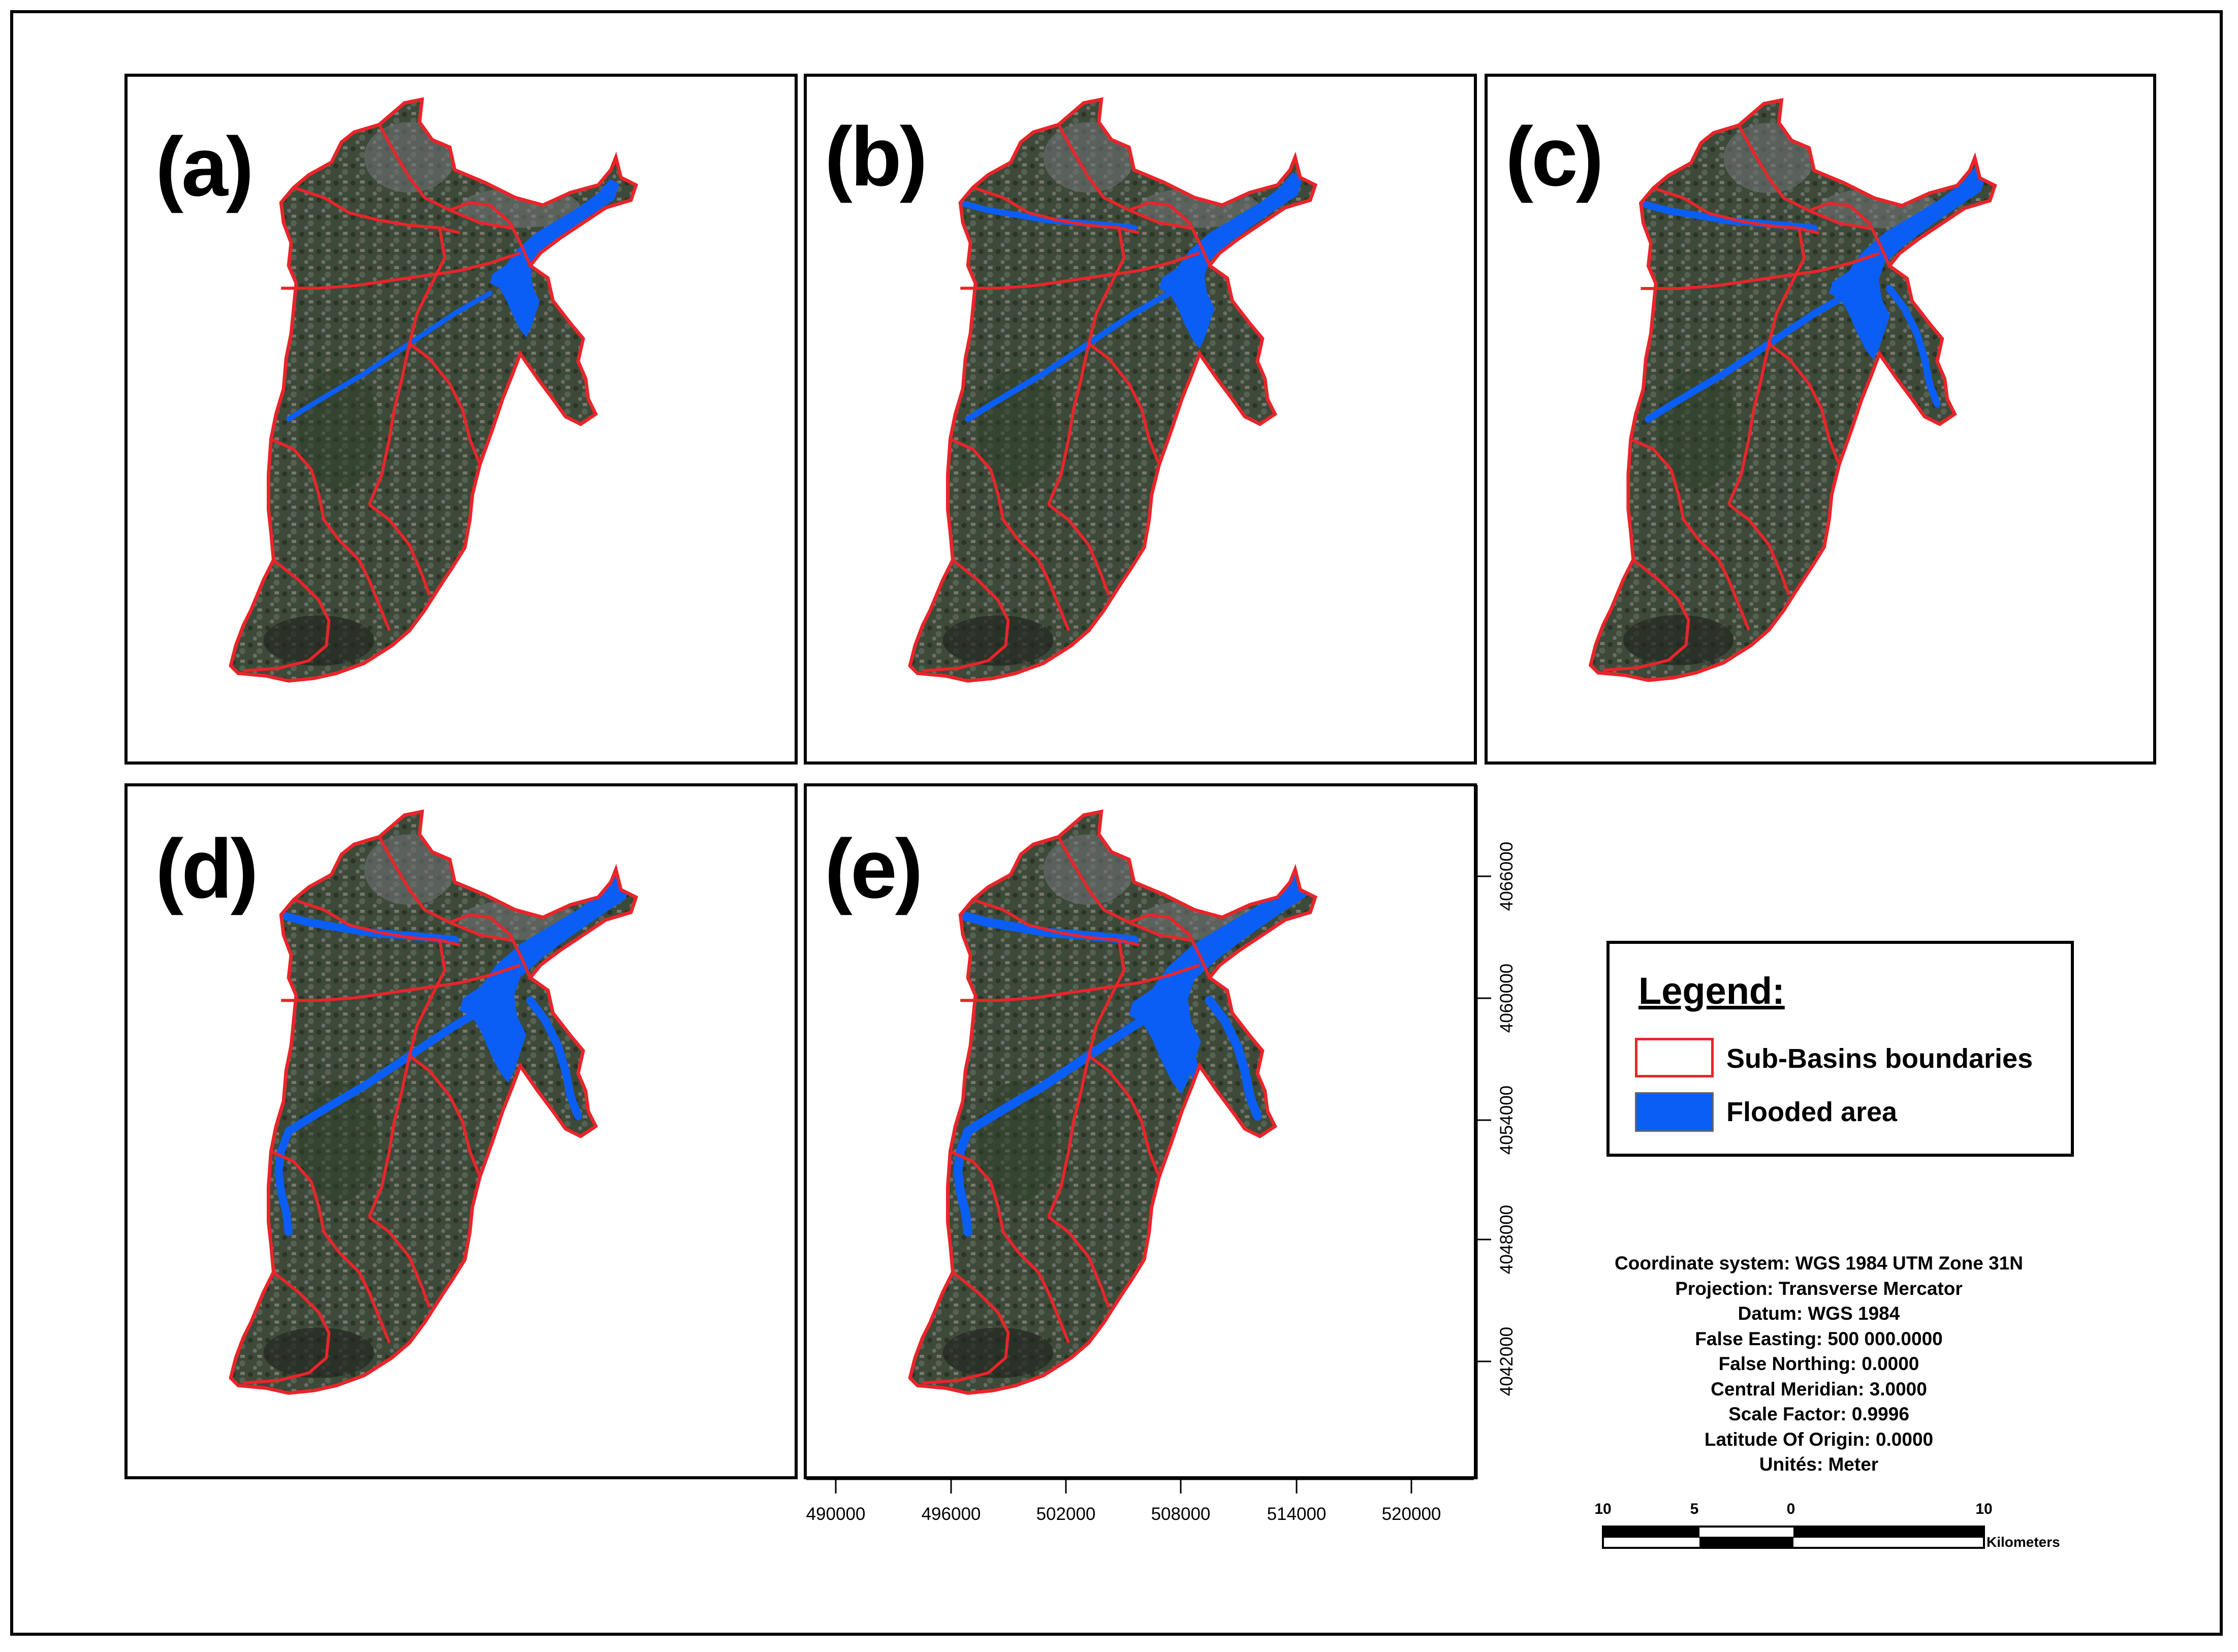 The width and height of the screenshot is (2238, 1652). I want to click on x-tick-label: 514000, so click(1297, 1514).